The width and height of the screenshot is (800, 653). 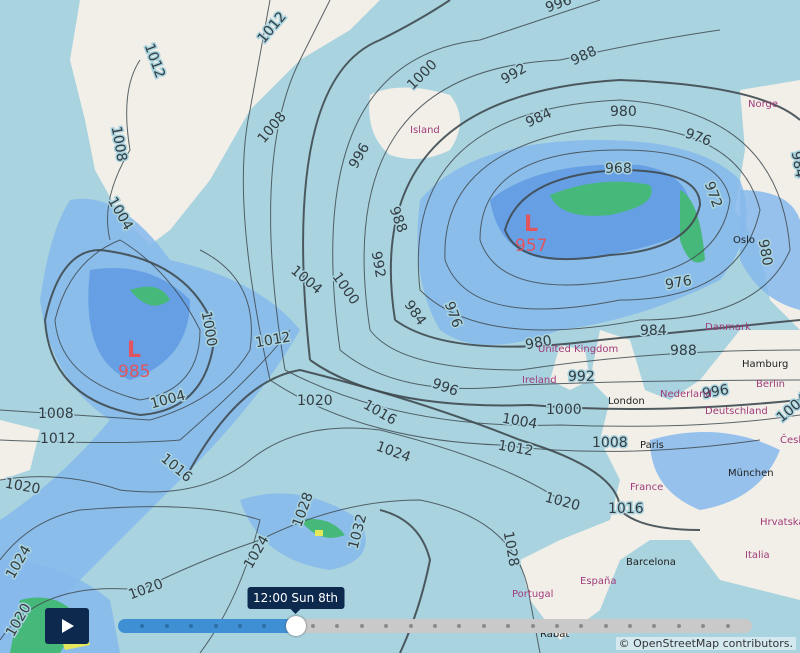 I want to click on low-pressure-center-1: L 985, so click(x=134, y=360).